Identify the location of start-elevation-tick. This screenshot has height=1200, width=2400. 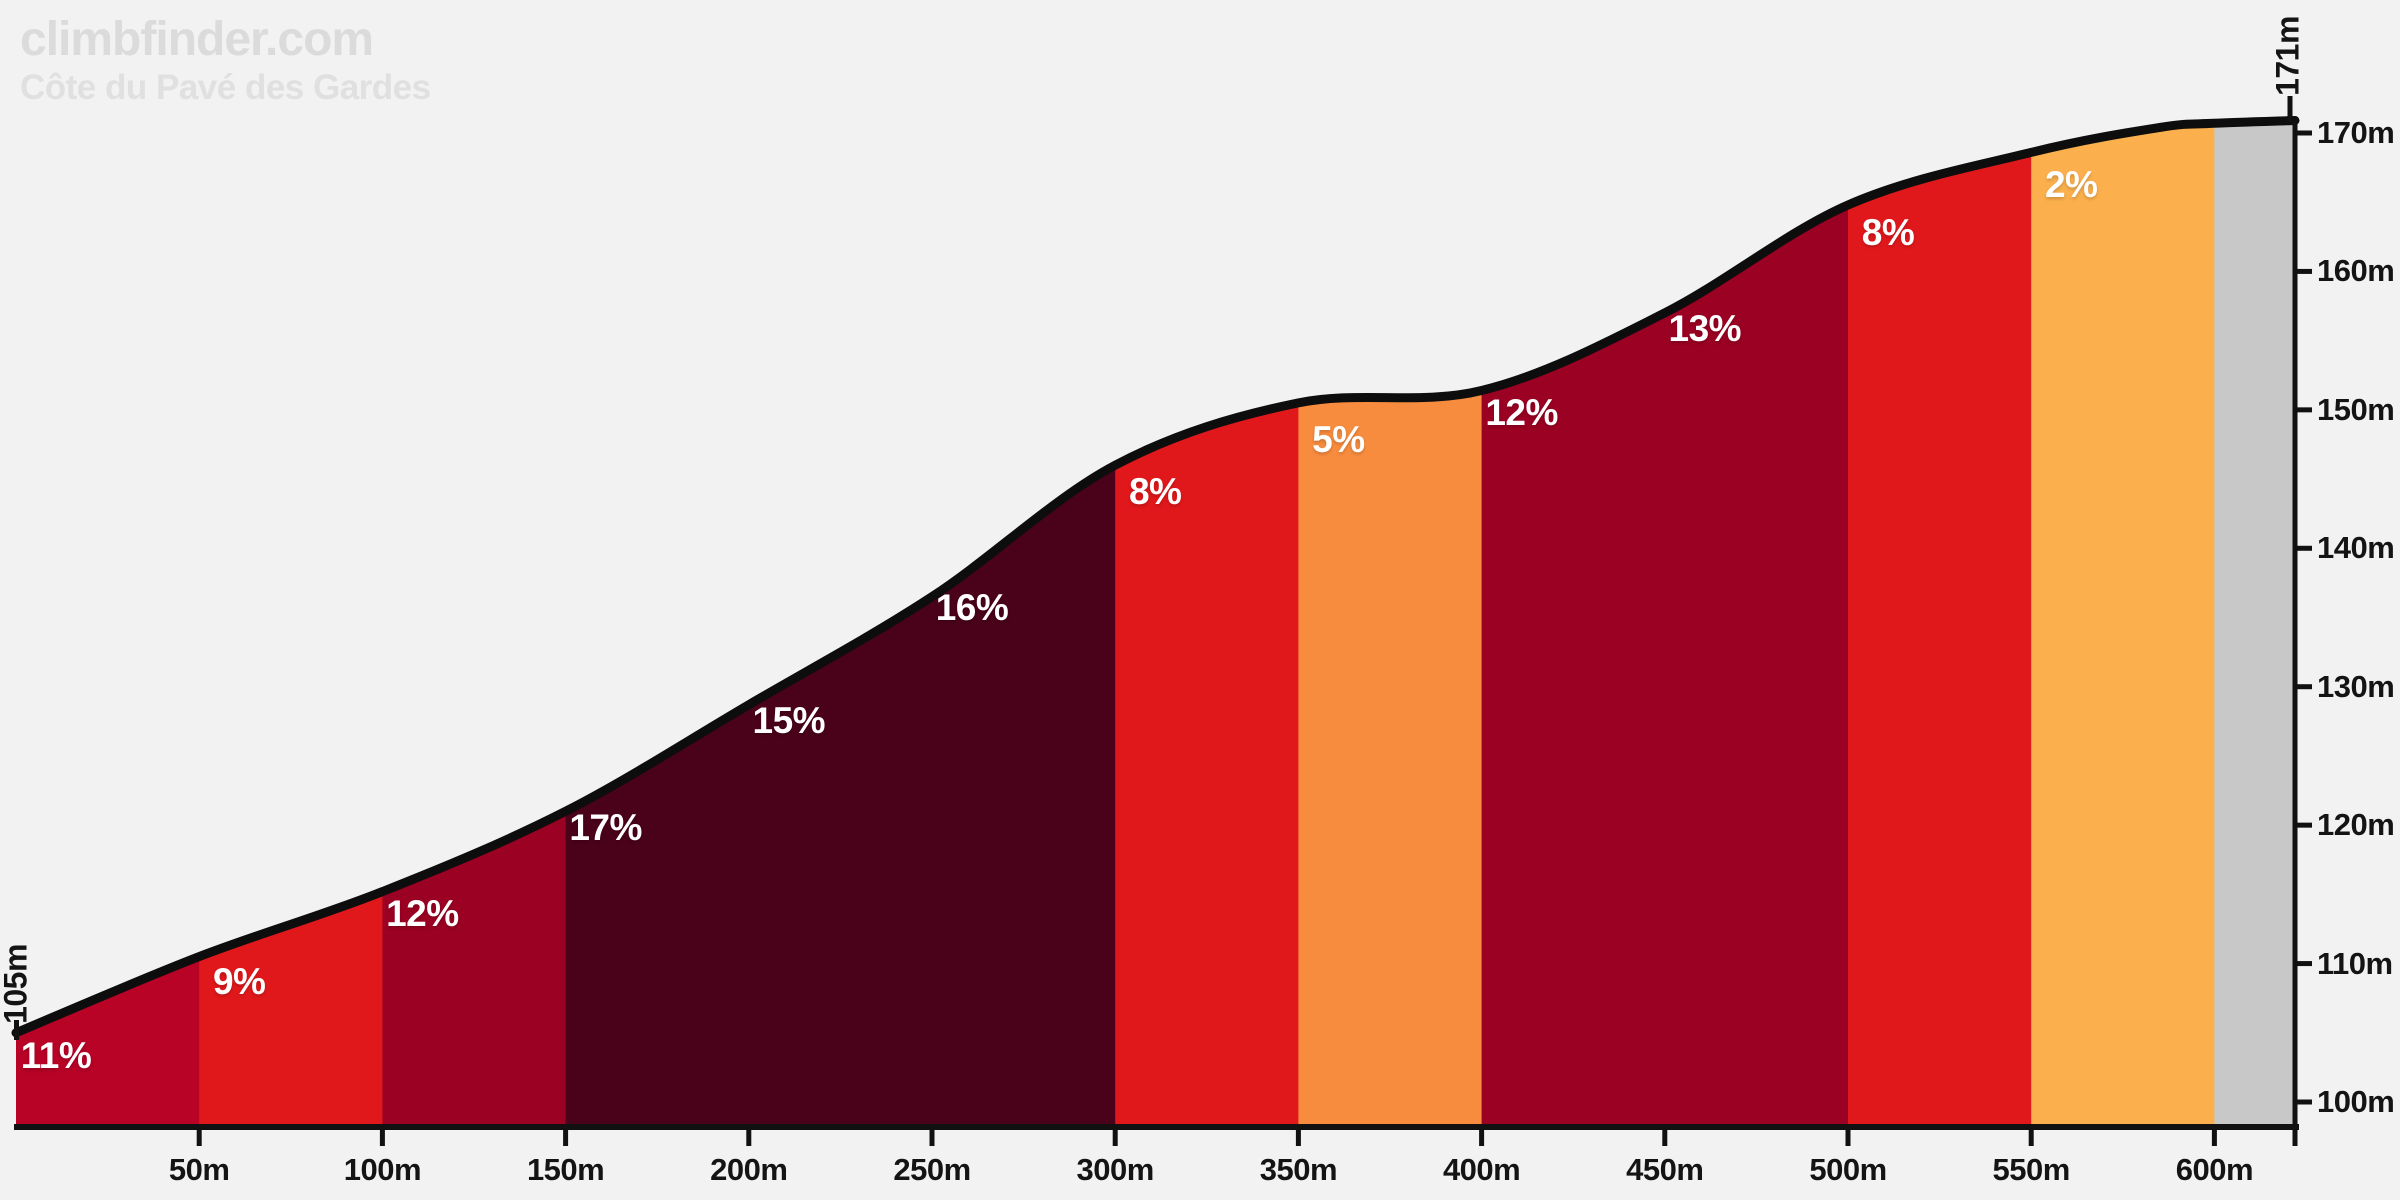
(16, 1030).